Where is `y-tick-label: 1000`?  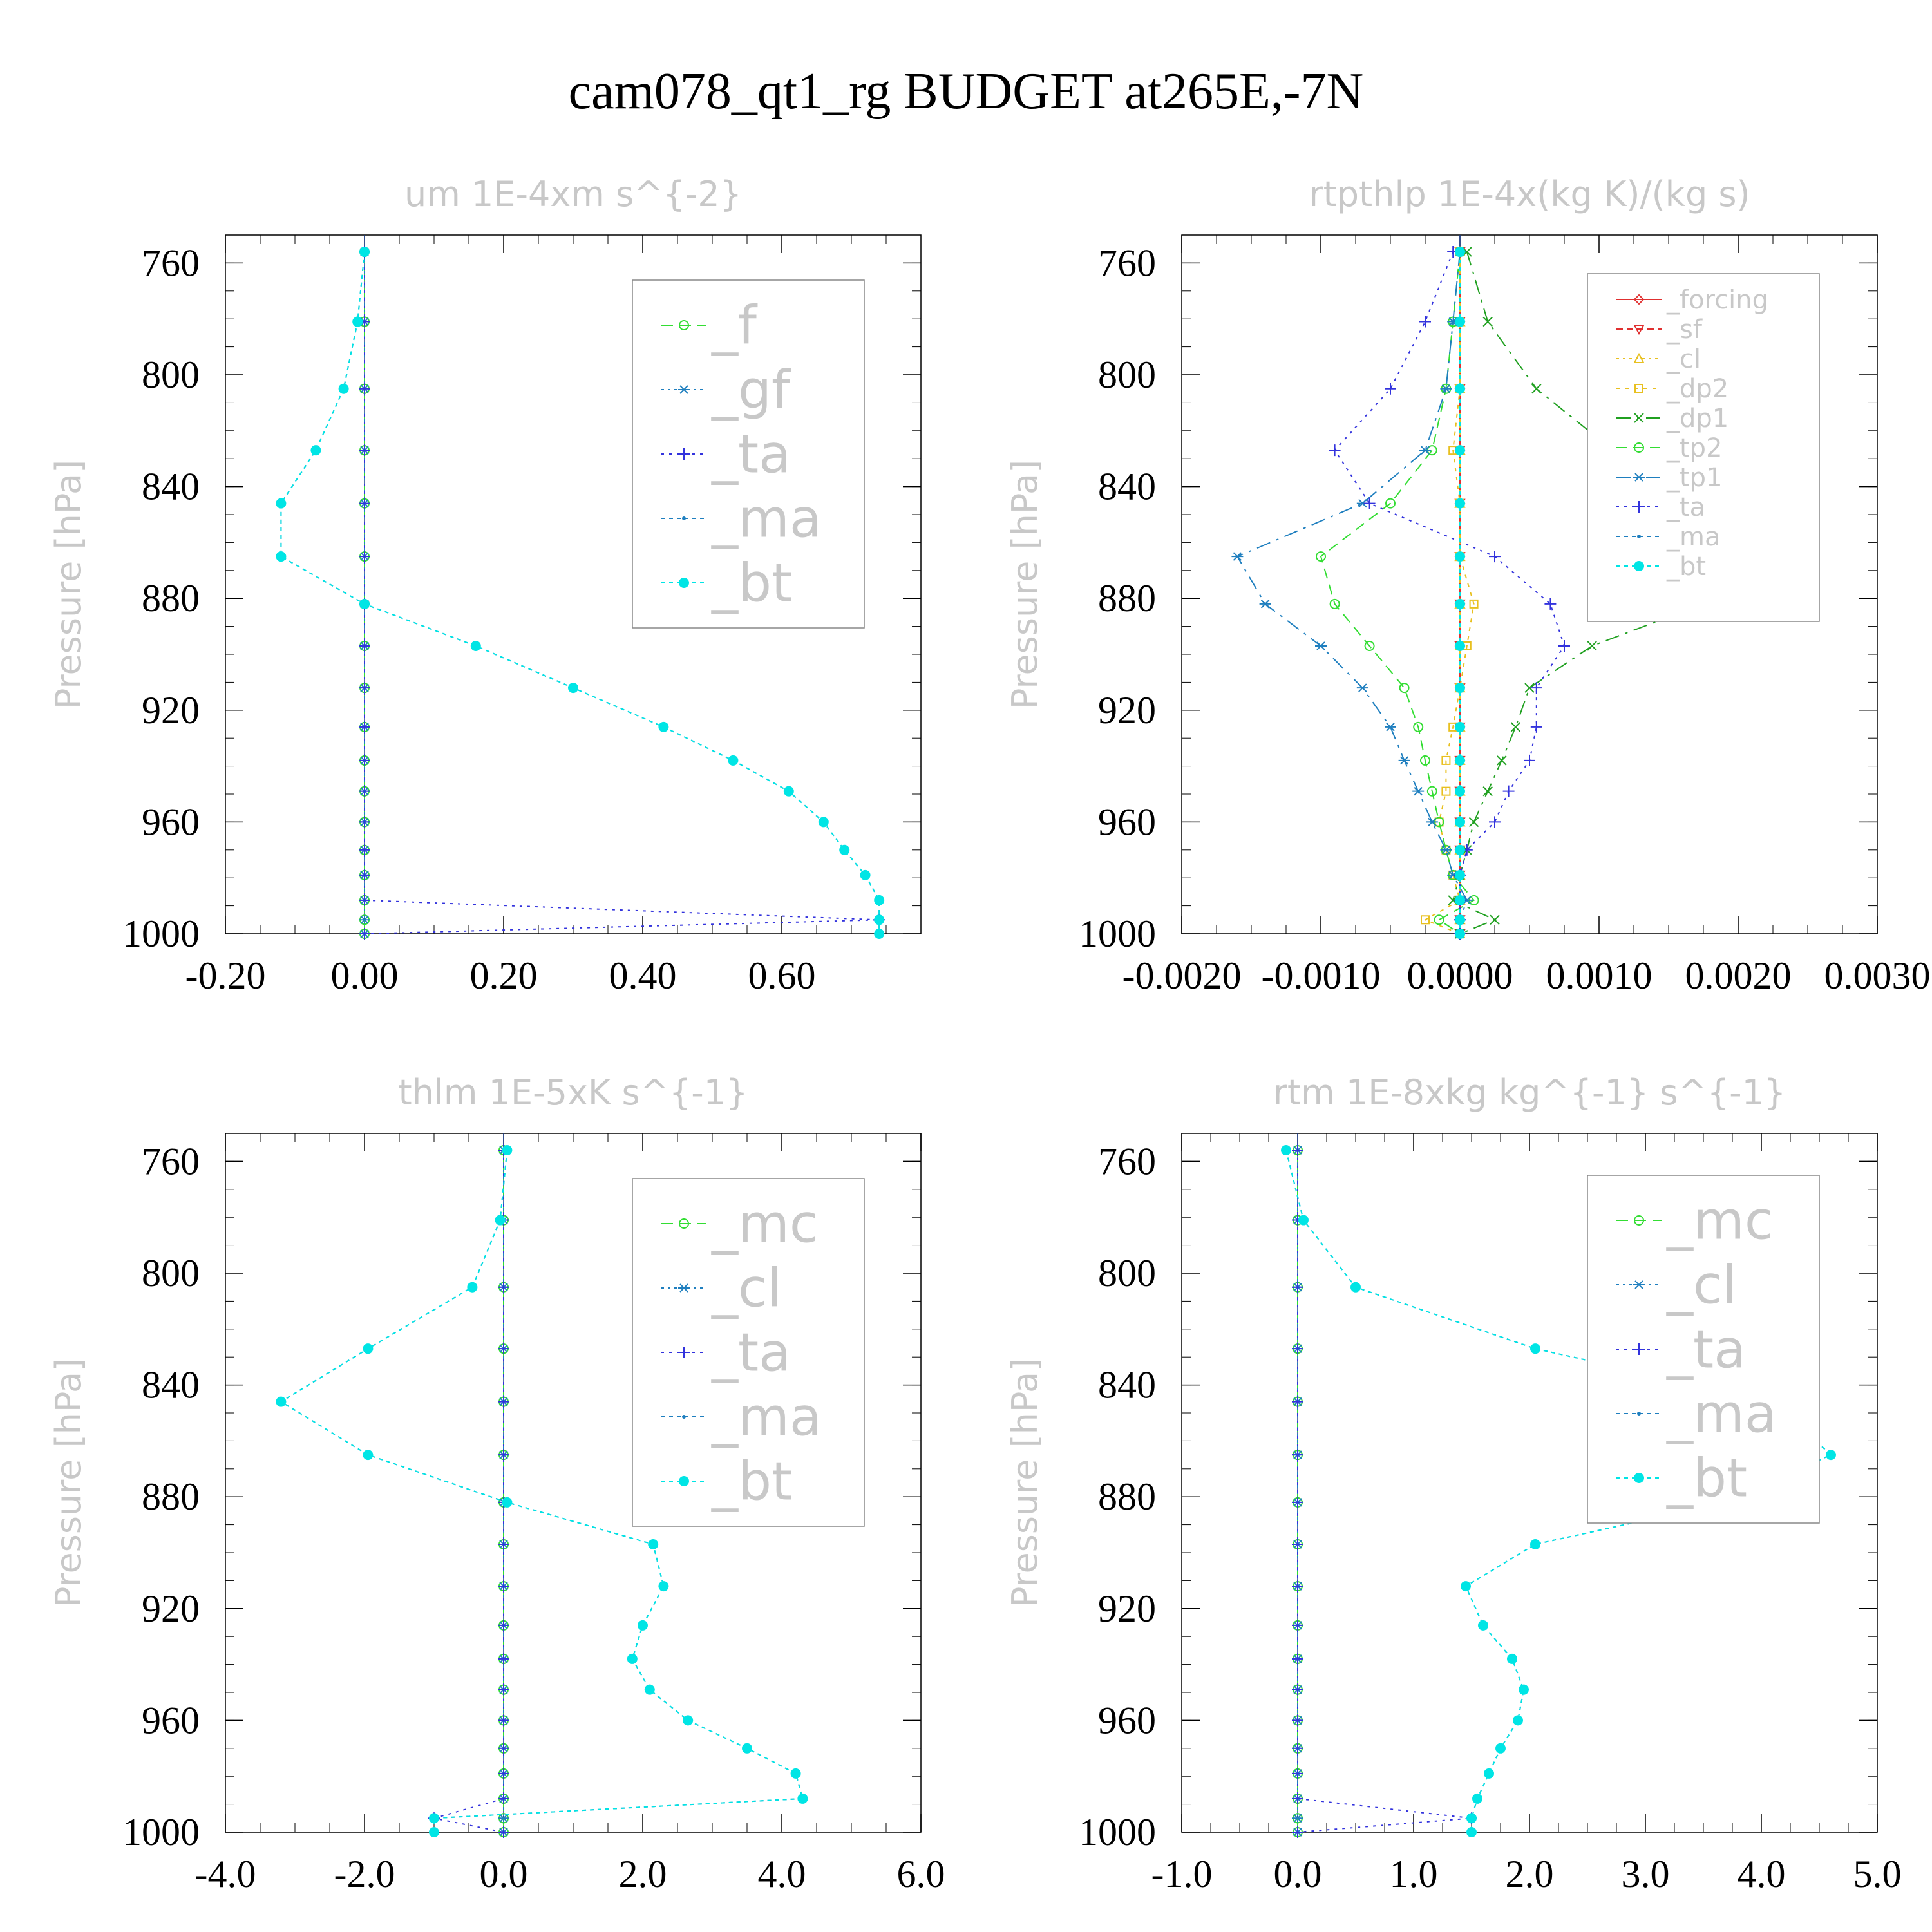
y-tick-label: 1000 is located at coordinates (1117, 1832).